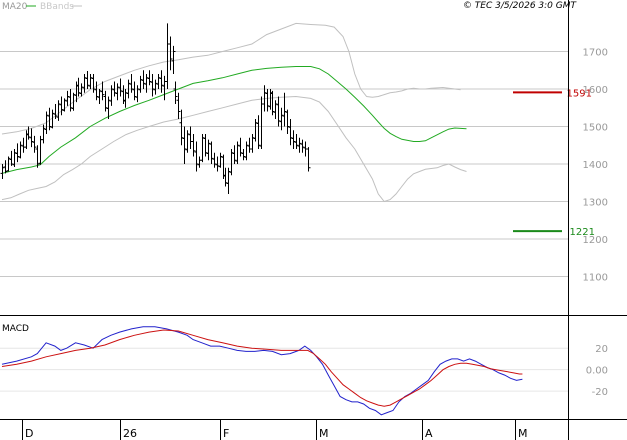 This screenshot has width=627, height=440. I want to click on resistance-level-label: 1591, so click(579, 93).